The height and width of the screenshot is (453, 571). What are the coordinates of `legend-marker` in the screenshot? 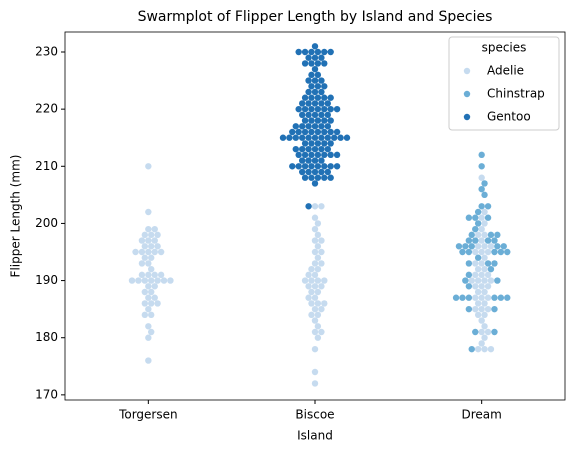 It's located at (467, 71).